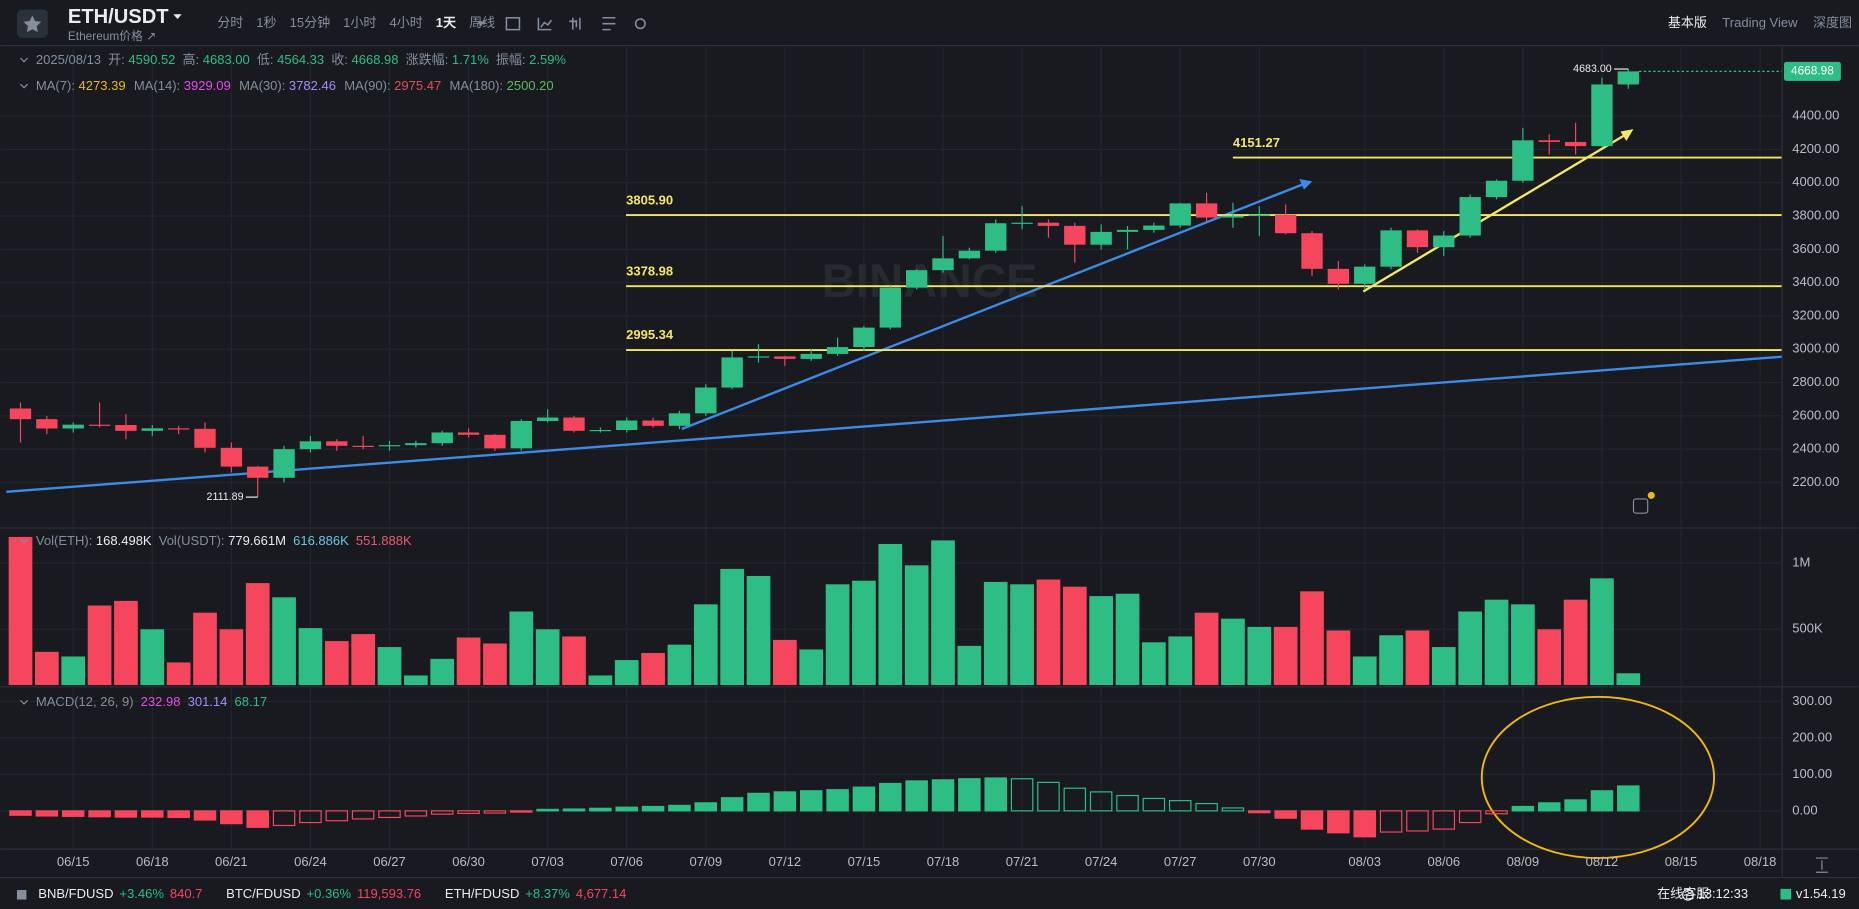 This screenshot has height=909, width=1859. Describe the element at coordinates (1815, 248) in the screenshot. I see `y-tick-label: 3600.00` at that location.